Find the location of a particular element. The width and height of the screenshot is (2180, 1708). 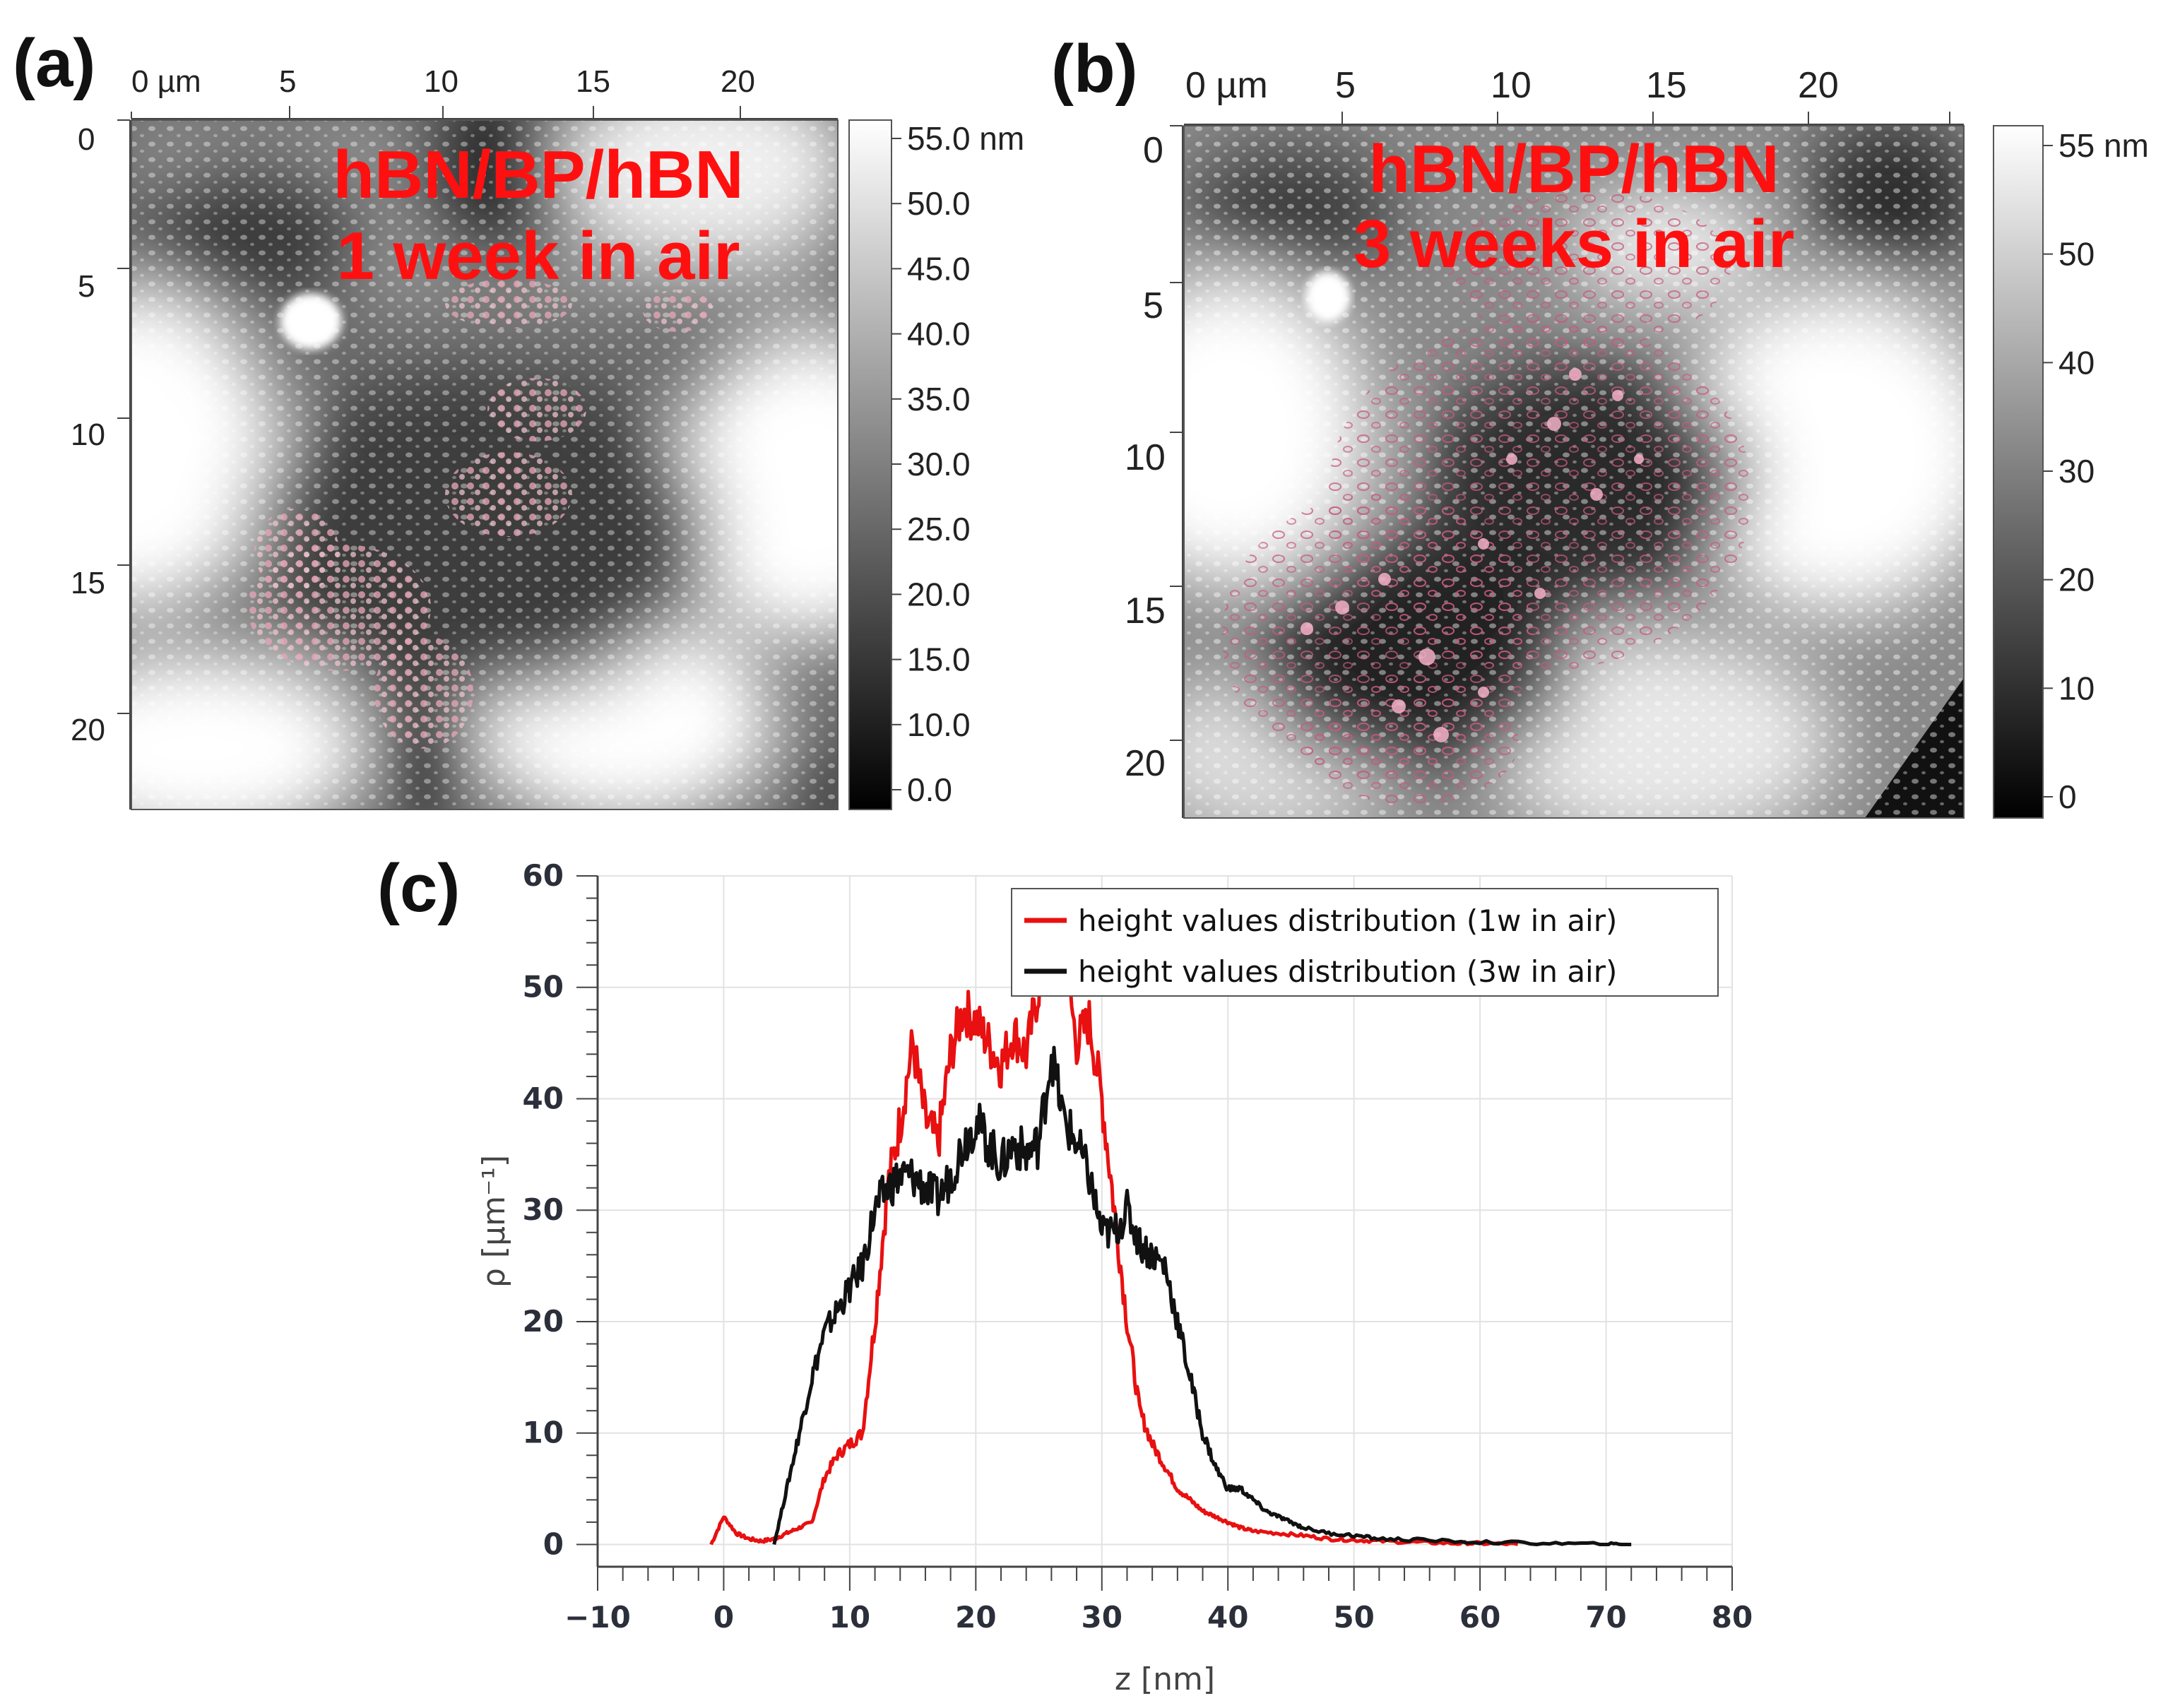

legend-entry-3w: height values distribution (3w in air) is located at coordinates (1348, 971).